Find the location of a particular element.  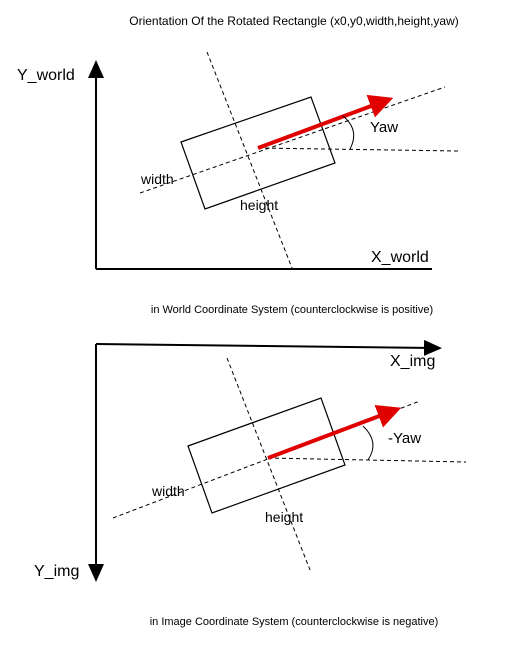

world-yaw-arc is located at coordinates (348, 132).